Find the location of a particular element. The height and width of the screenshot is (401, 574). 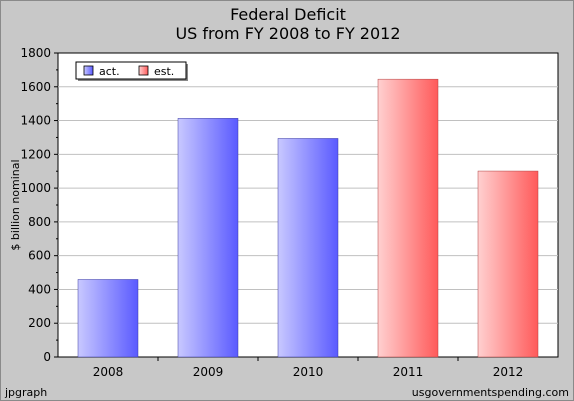

y-tick-label: 800 is located at coordinates (39, 222).